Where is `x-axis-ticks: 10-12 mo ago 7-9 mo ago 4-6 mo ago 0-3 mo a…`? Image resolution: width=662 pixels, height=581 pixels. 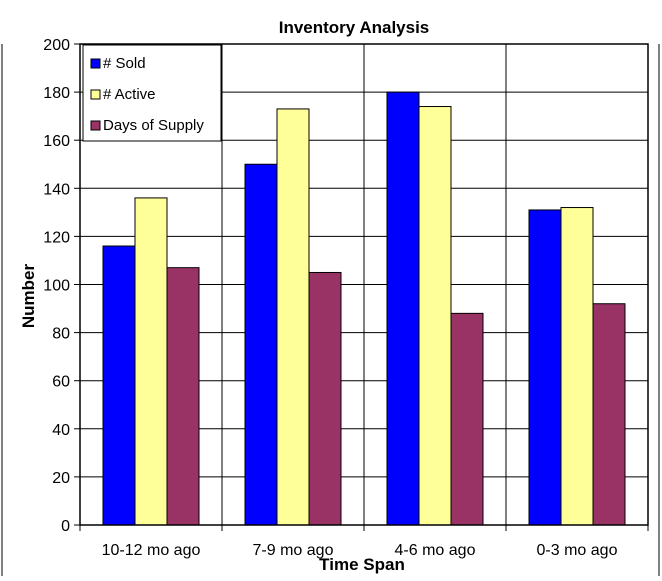 x-axis-ticks: 10-12 mo ago 7-9 mo ago 4-6 mo ago 0-3 mo a… is located at coordinates (364, 542).